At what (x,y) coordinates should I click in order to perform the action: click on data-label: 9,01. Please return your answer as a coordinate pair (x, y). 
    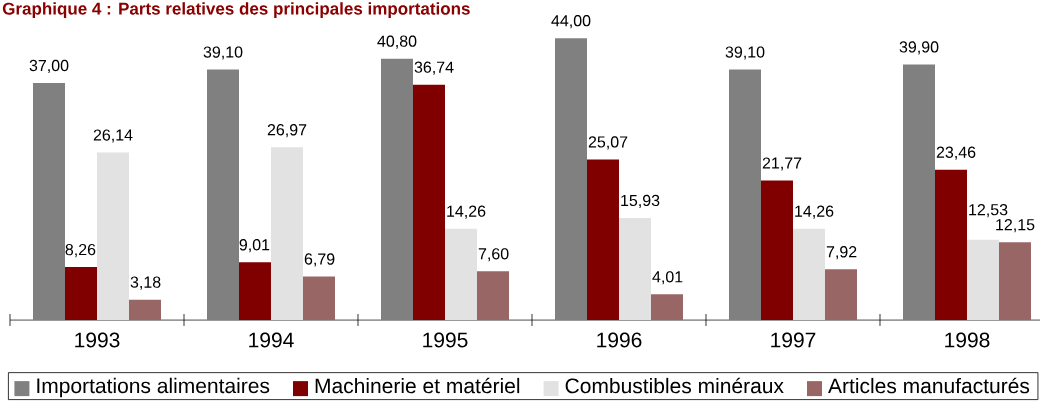
    Looking at the image, I should click on (254, 246).